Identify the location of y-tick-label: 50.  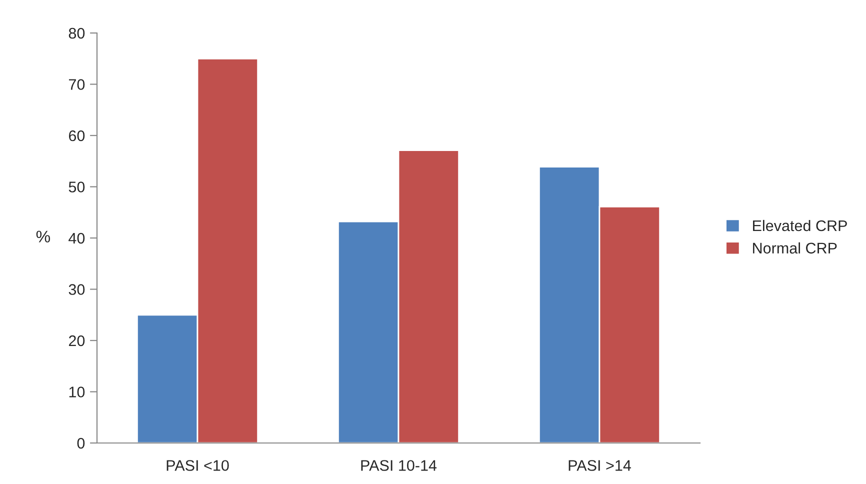
(76, 187).